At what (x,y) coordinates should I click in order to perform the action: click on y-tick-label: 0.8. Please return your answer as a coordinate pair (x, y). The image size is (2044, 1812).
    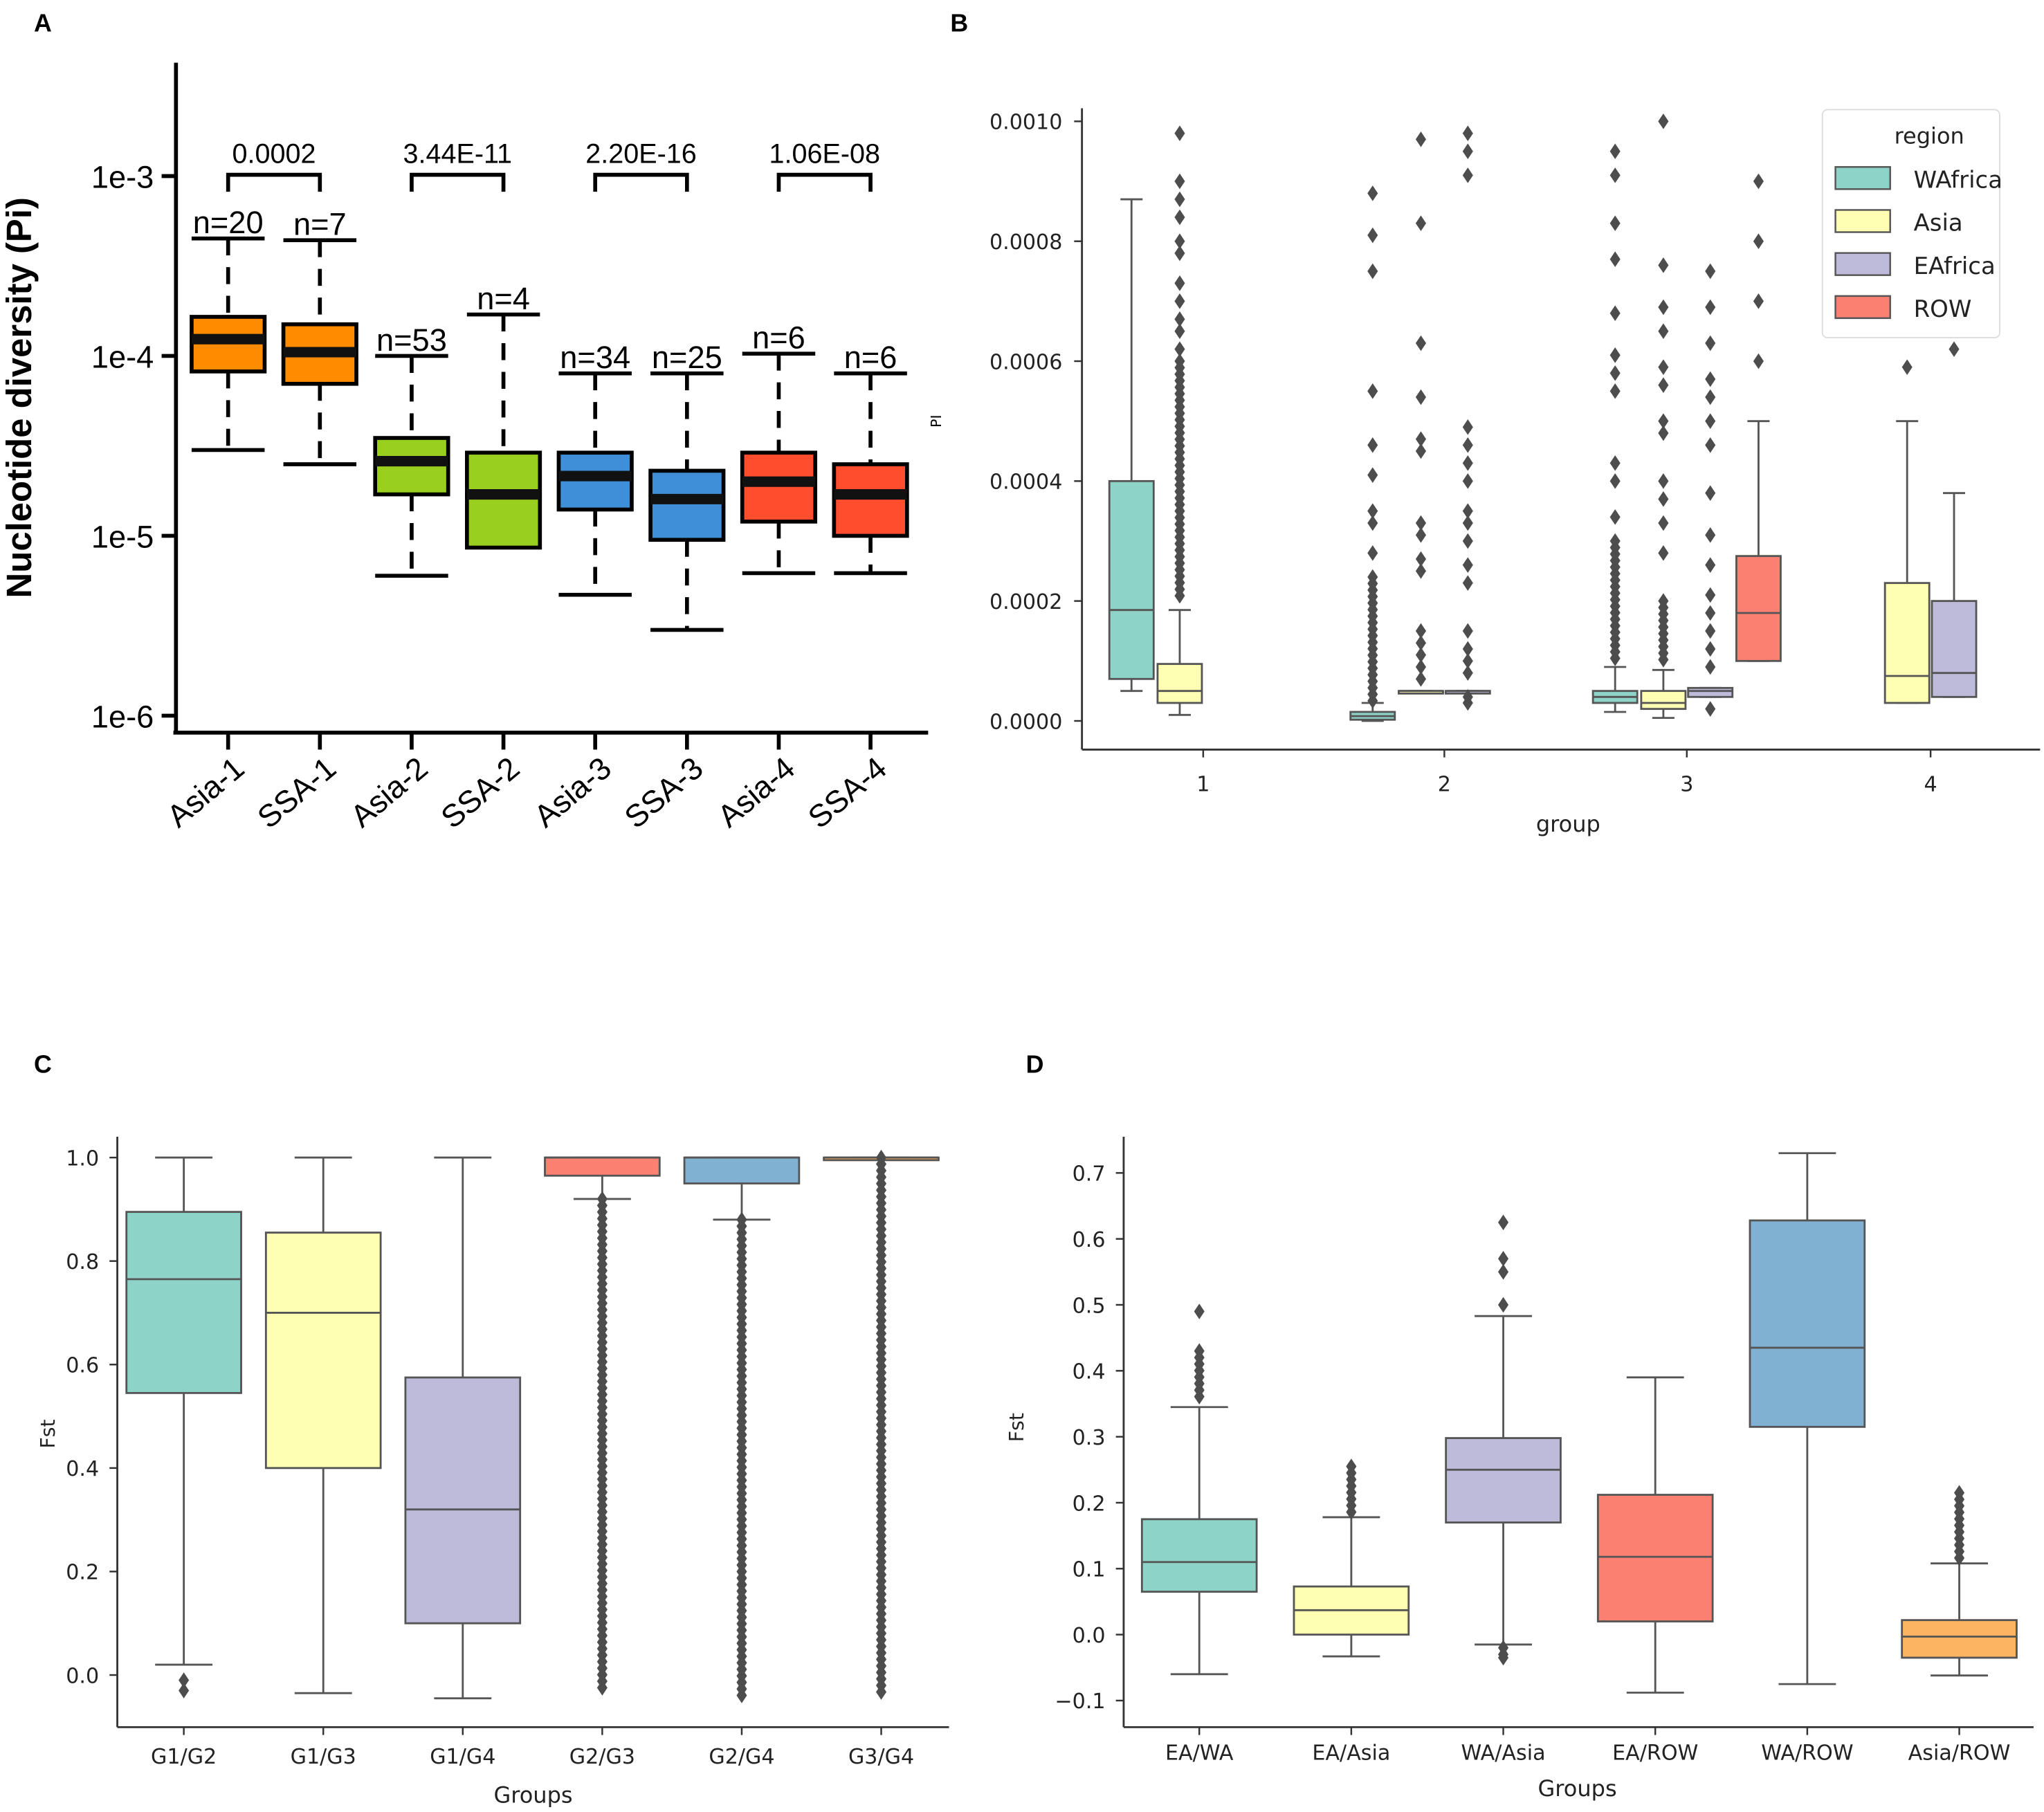
    Looking at the image, I should click on (82, 1262).